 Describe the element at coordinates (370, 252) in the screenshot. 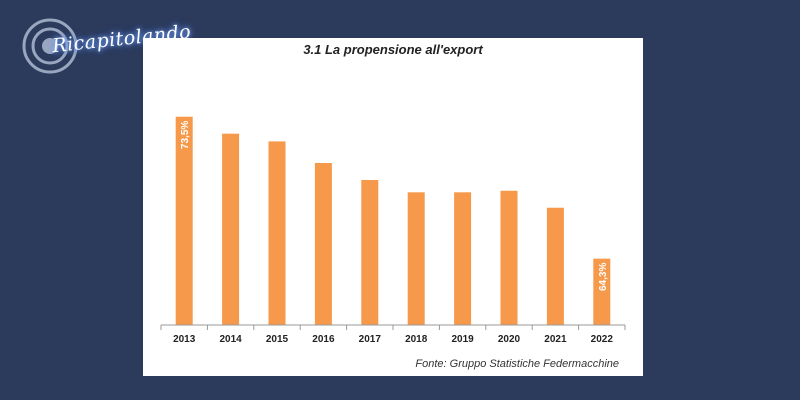

I see `bar-2017` at that location.